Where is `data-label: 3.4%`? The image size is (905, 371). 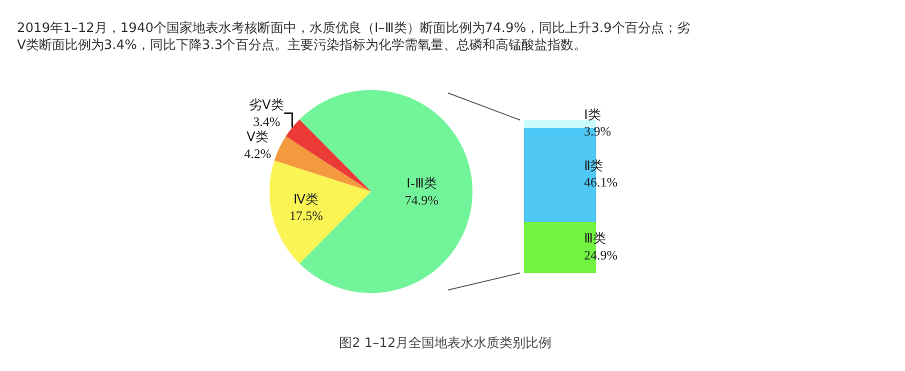
data-label: 3.4% is located at coordinates (266, 122).